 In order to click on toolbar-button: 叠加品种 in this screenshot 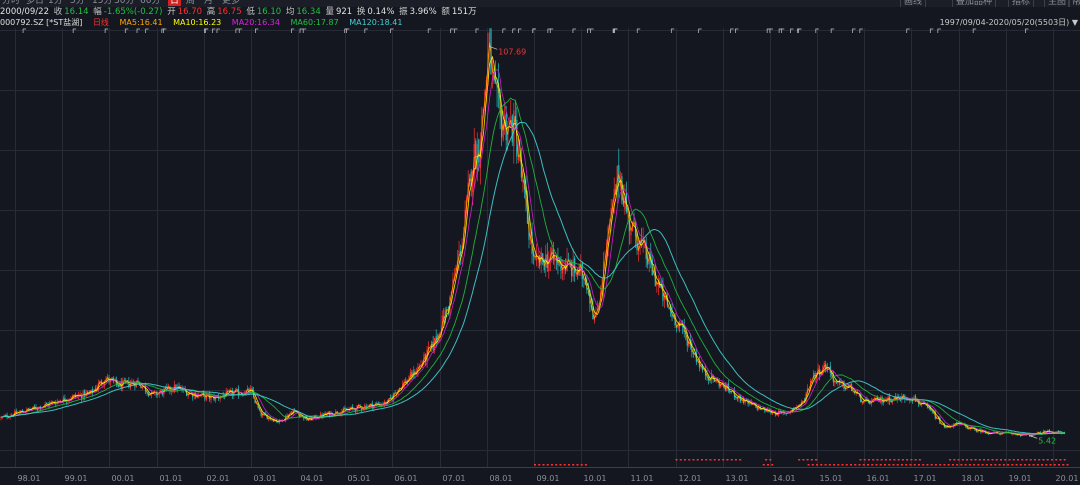, I will do `click(974, 3)`.